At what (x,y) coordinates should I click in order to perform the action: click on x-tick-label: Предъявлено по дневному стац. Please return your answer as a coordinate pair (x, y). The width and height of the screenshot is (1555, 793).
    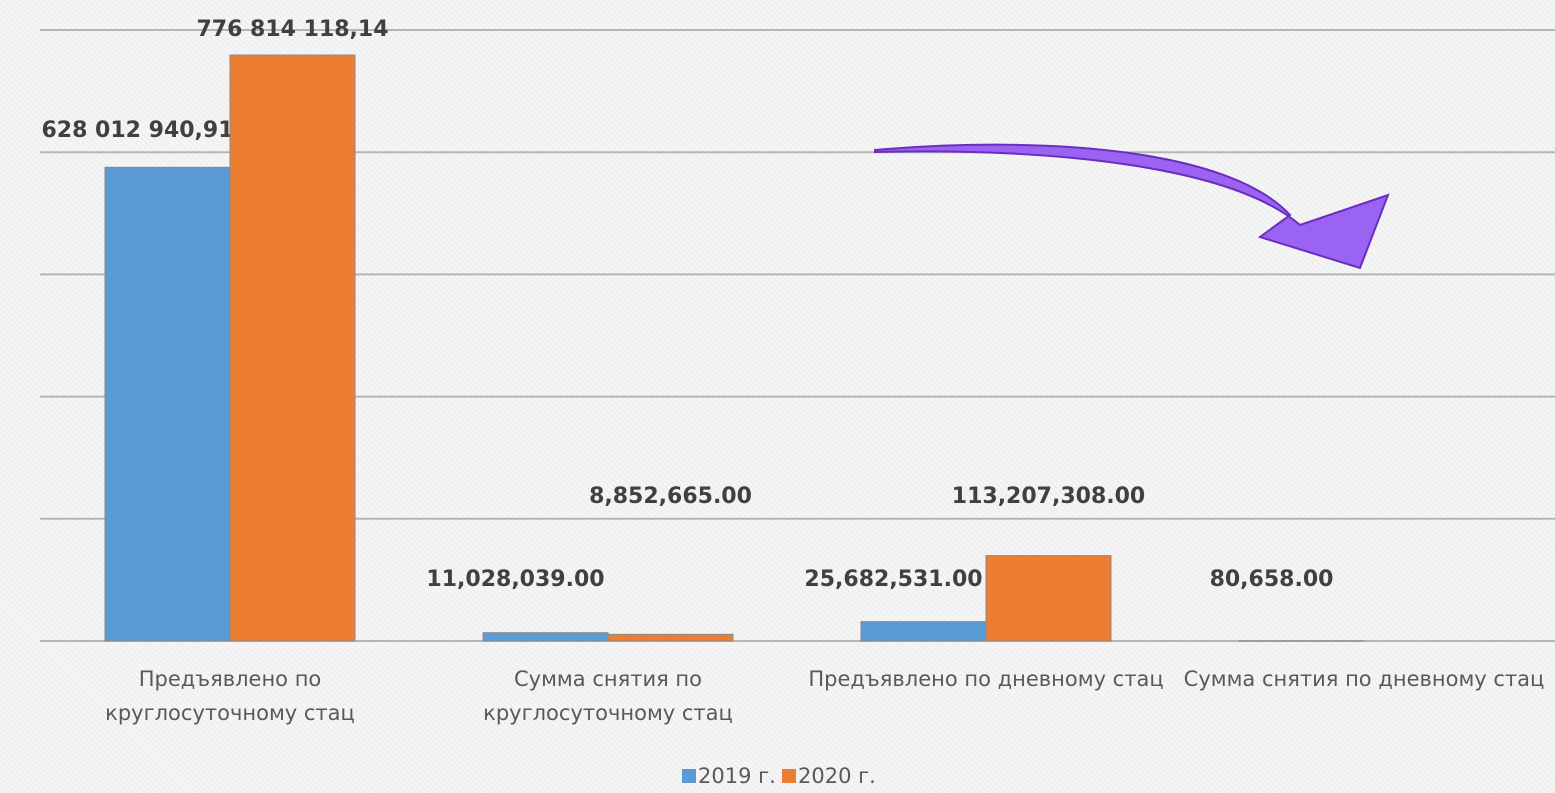
    Looking at the image, I should click on (986, 679).